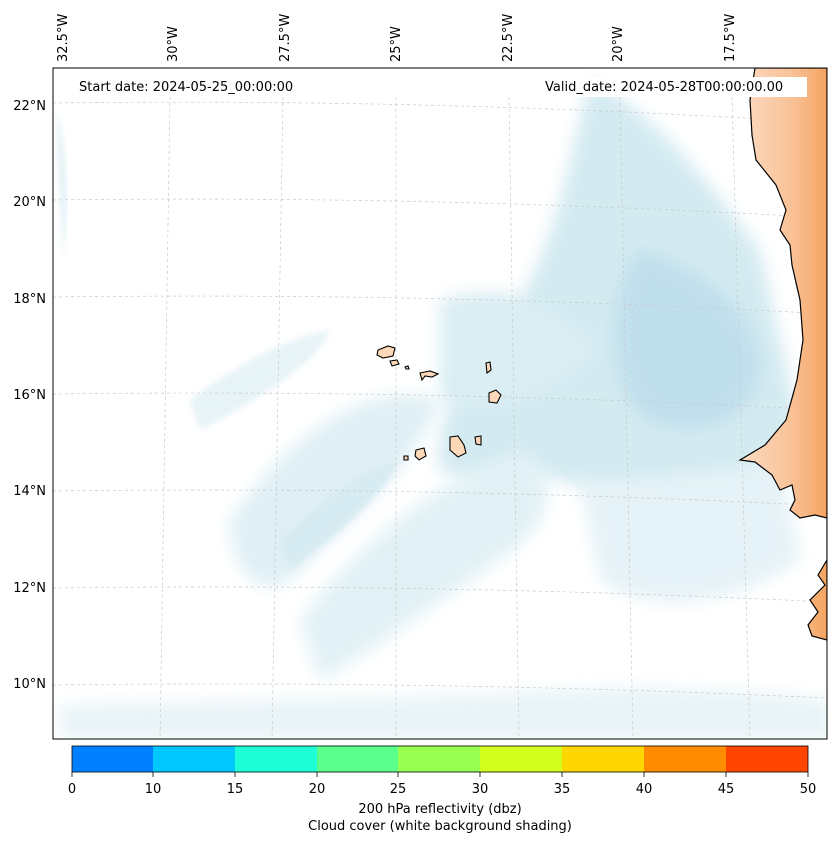  Describe the element at coordinates (406, 458) in the screenshot. I see `island-brava` at that location.